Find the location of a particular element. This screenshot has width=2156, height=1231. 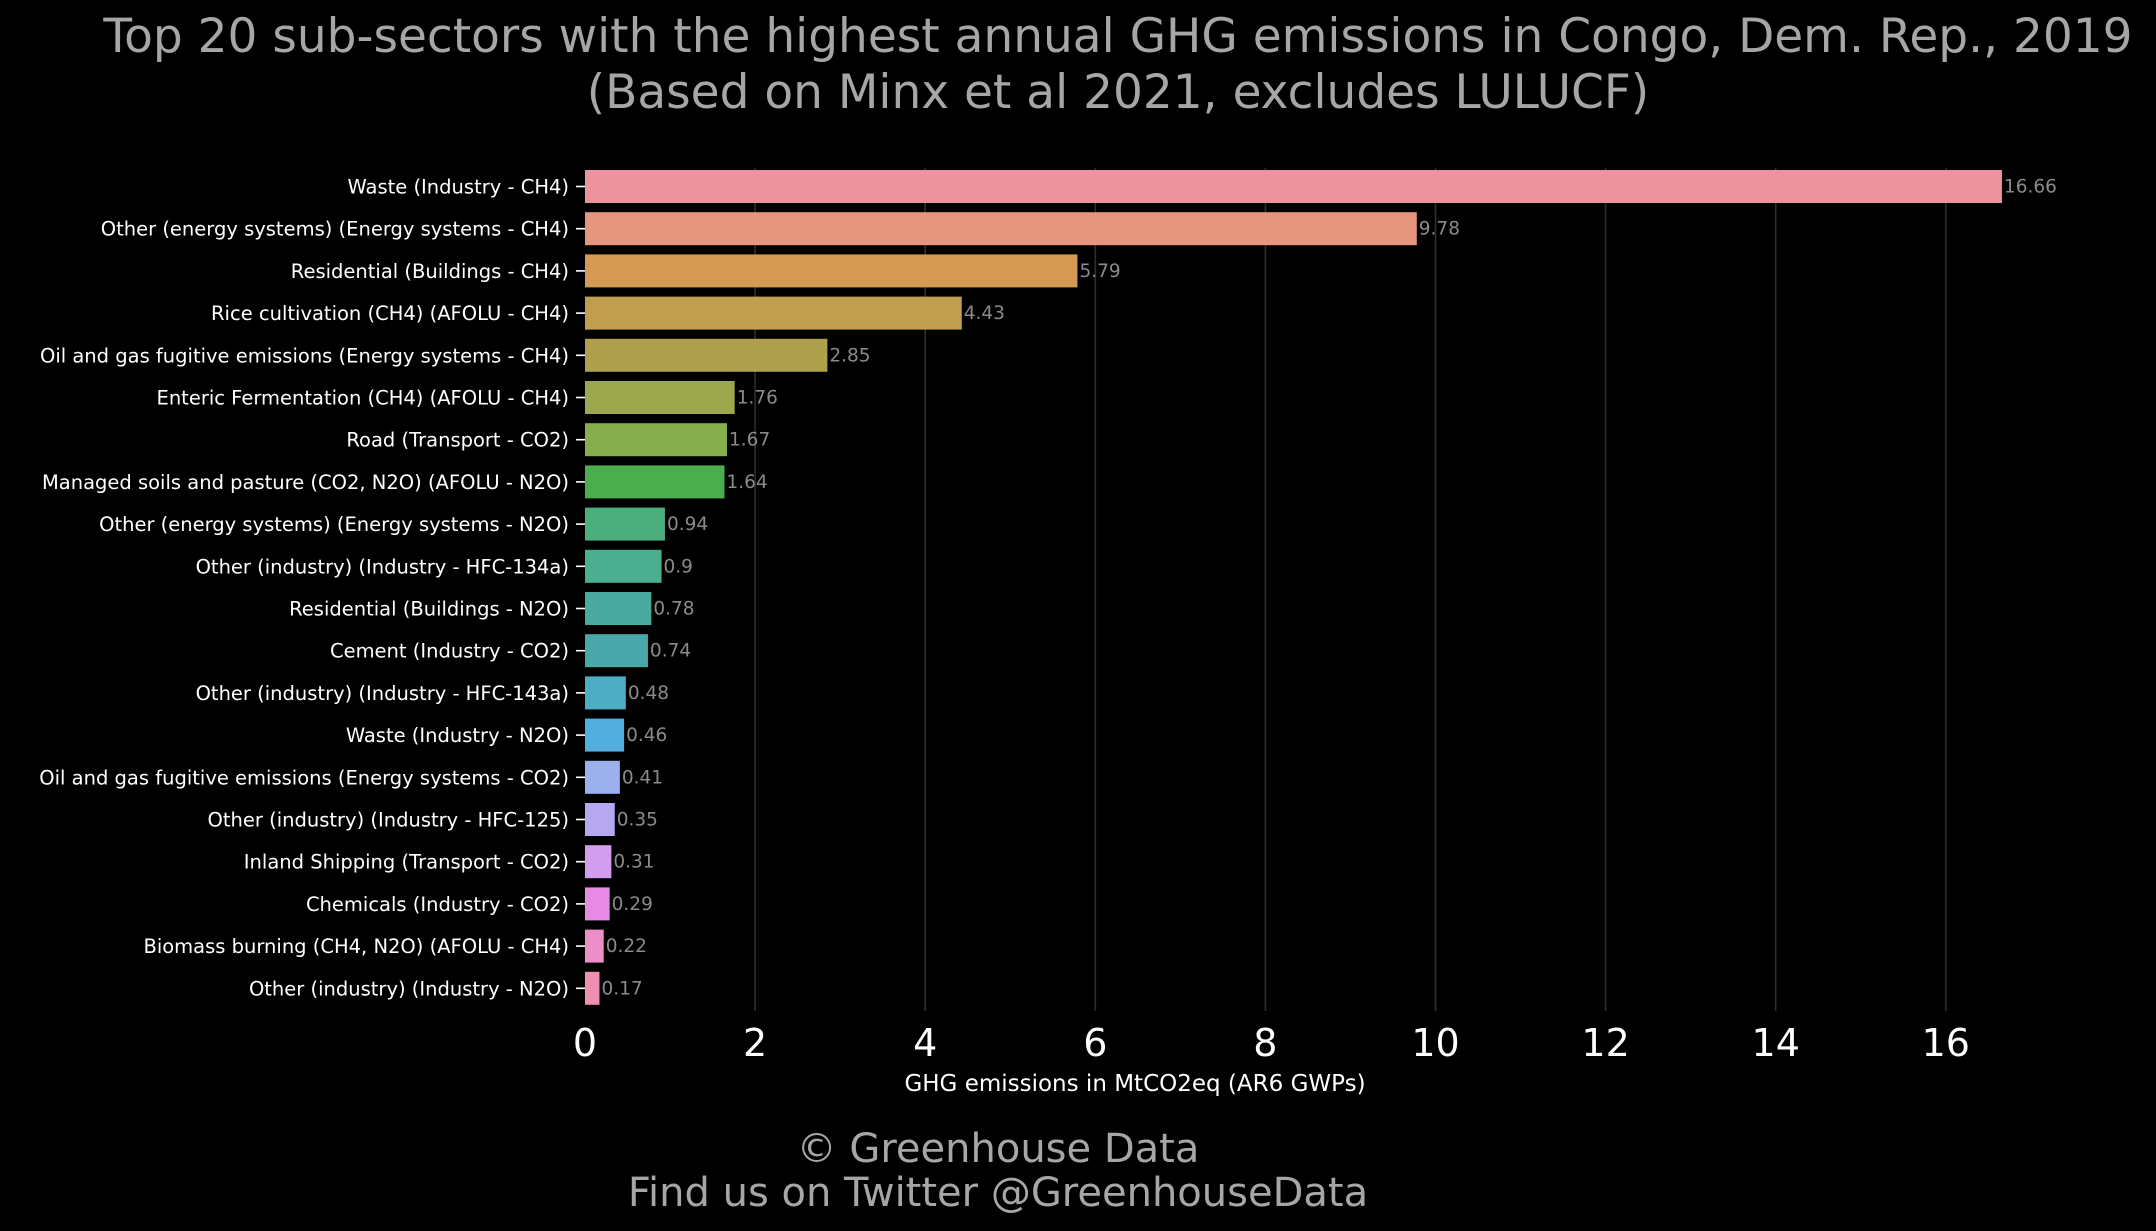

value-label: 16.66 is located at coordinates (2030, 187).